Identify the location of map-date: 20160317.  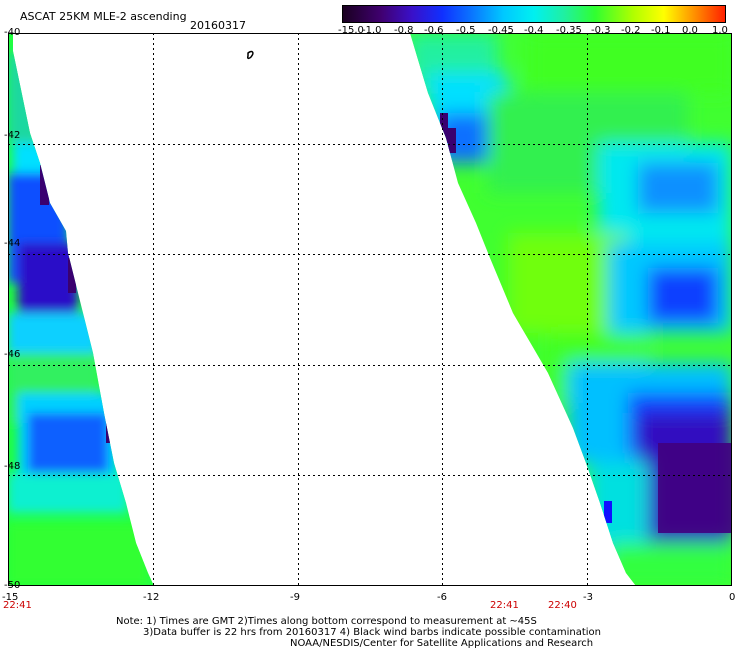
(218, 25).